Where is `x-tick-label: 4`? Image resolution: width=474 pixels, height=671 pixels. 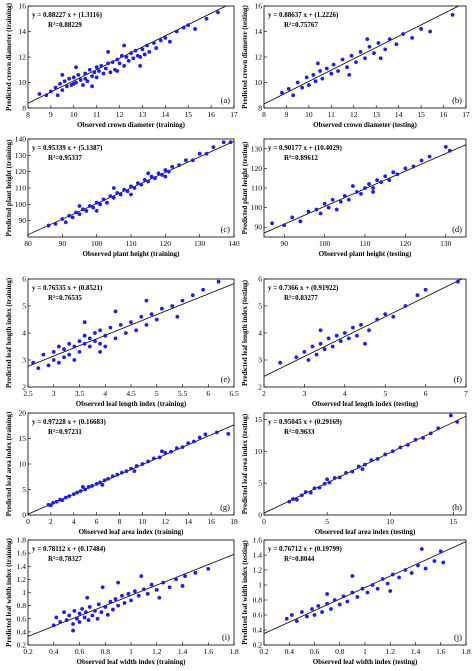
x-tick-label: 4 is located at coordinates (345, 393).